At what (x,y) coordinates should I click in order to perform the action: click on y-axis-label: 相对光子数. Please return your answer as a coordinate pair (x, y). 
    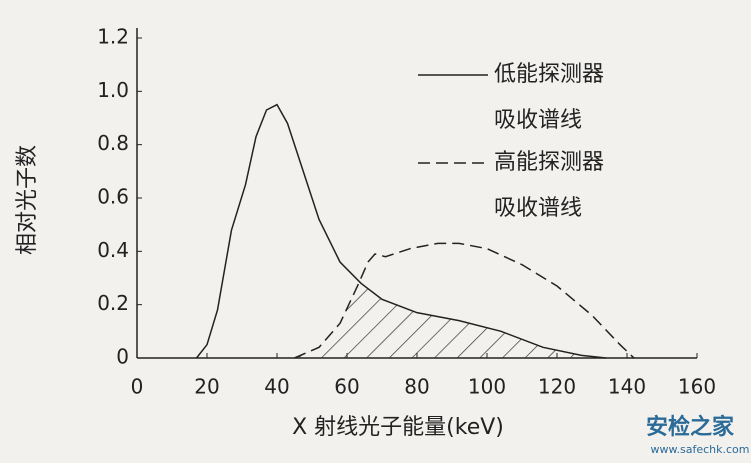
    Looking at the image, I should click on (27, 200).